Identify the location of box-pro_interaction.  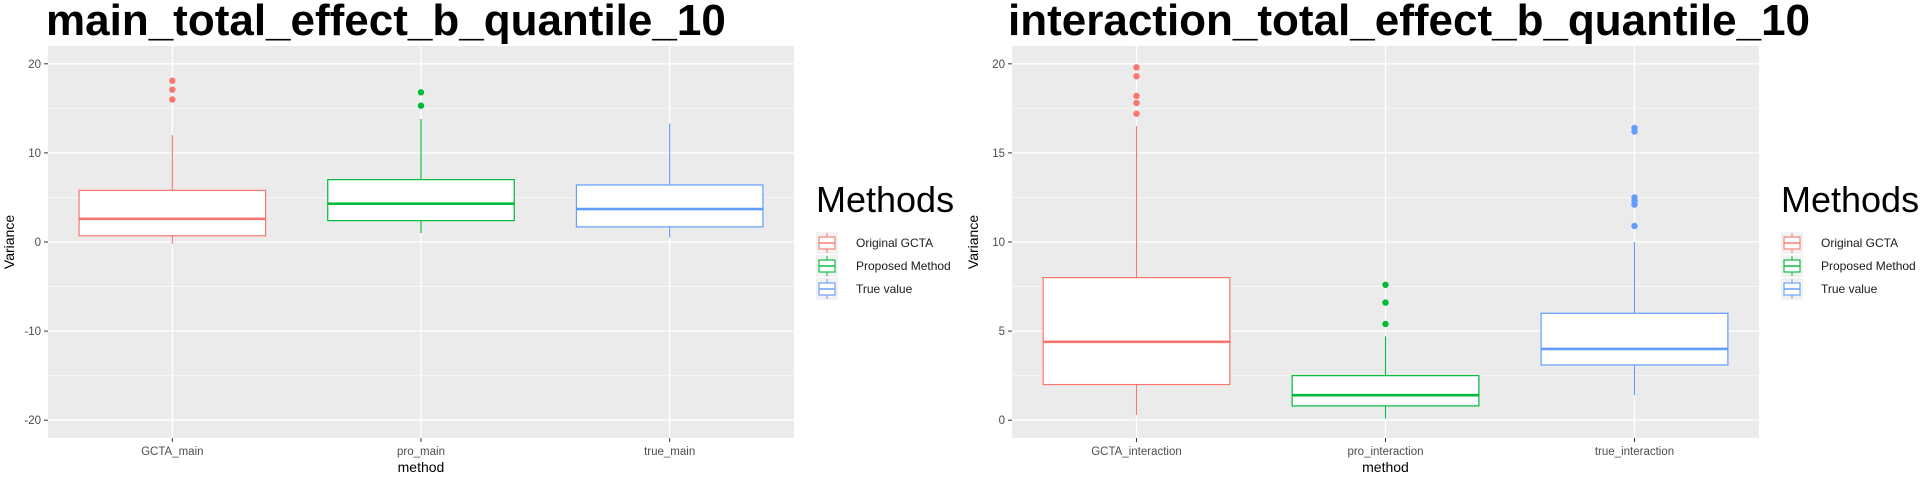
(1385, 350).